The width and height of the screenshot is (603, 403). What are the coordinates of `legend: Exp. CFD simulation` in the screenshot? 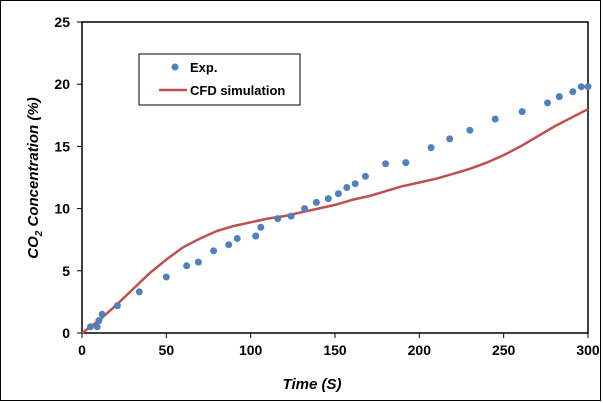 It's located at (219, 79).